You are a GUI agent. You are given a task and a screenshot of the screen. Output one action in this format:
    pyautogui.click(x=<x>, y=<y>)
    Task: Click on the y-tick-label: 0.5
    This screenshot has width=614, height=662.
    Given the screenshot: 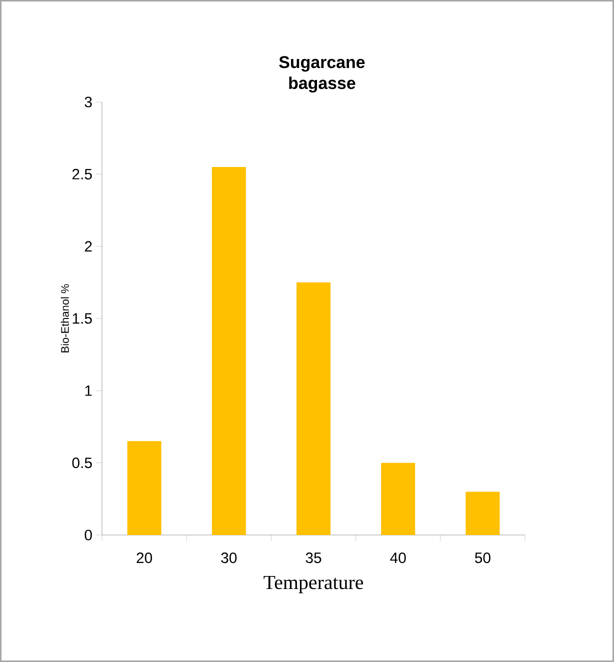 What is the action you would take?
    pyautogui.click(x=82, y=463)
    